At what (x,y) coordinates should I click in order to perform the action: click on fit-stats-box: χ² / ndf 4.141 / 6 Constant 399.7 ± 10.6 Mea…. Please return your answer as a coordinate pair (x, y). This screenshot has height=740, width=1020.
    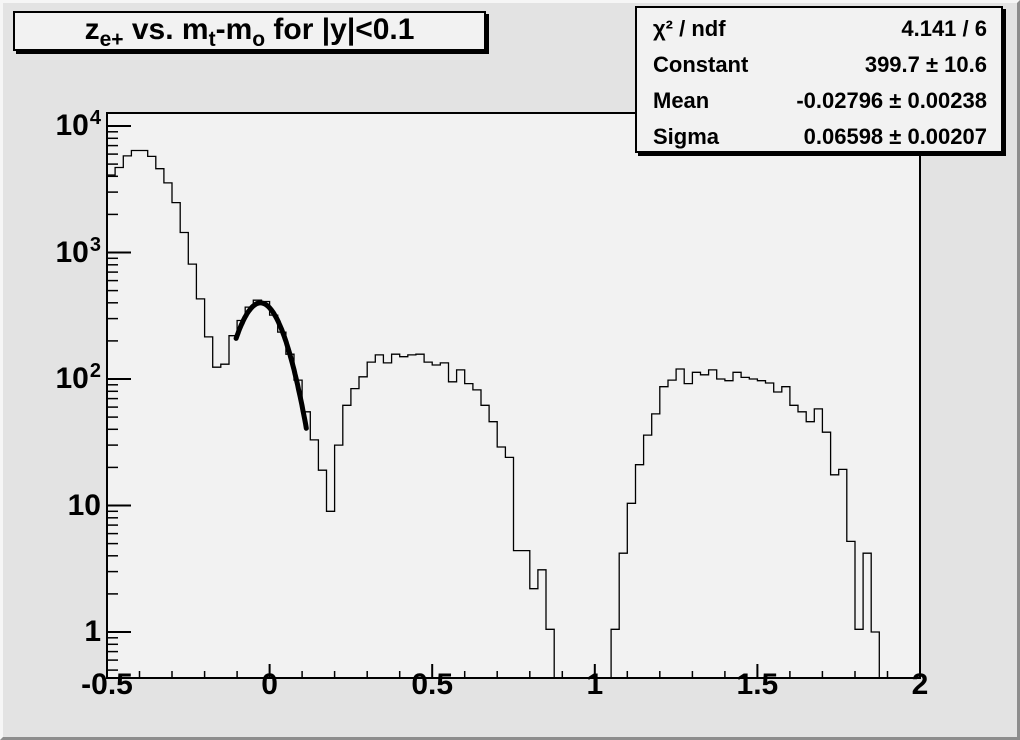
    Looking at the image, I should click on (819, 79).